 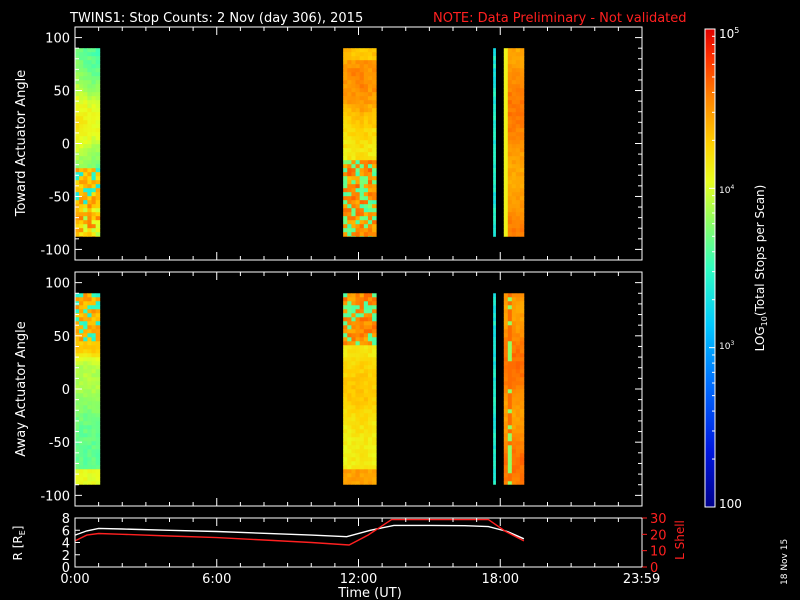 I want to click on colorbar-bottom-label: 100, so click(x=730, y=504).